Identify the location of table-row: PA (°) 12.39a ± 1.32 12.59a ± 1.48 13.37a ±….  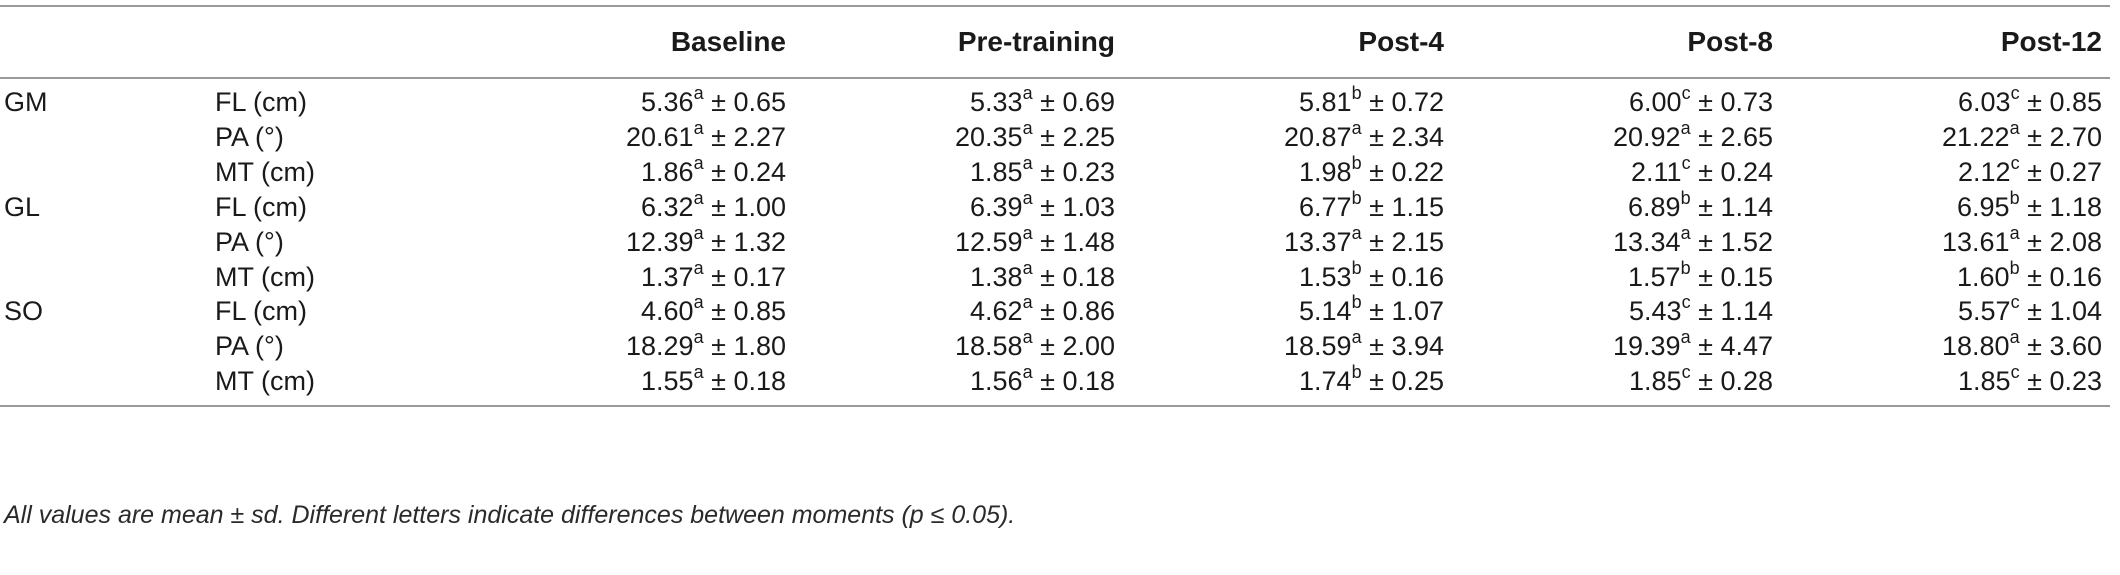
(1055, 241).